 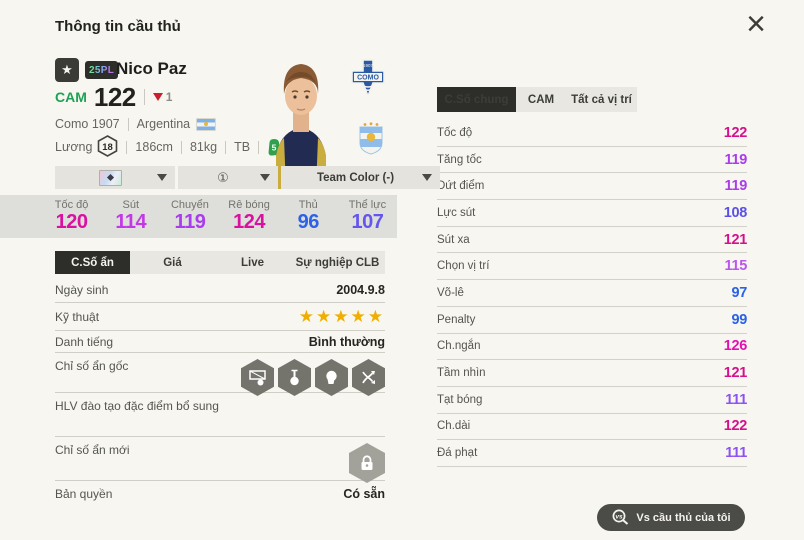 I want to click on stat-label: Lực sút, so click(x=456, y=212).